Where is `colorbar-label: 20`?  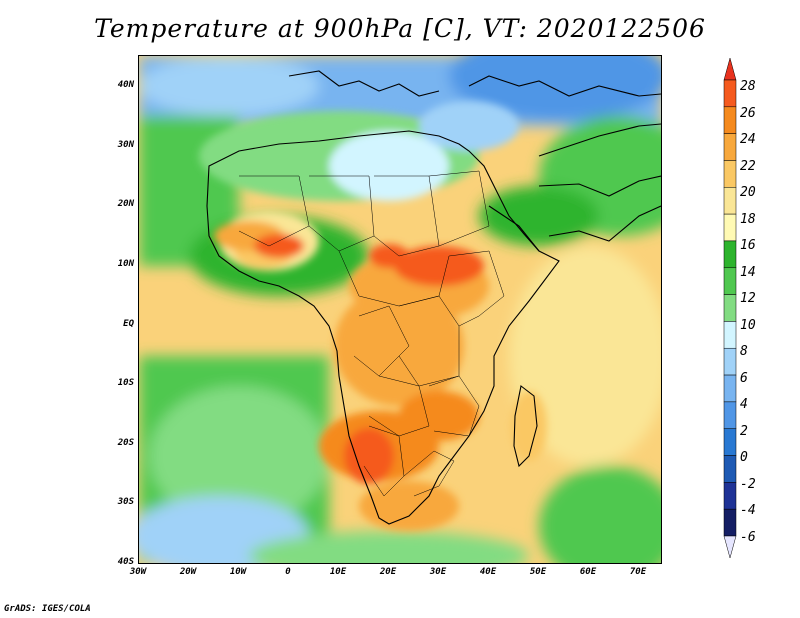 colorbar-label: 20 is located at coordinates (748, 192).